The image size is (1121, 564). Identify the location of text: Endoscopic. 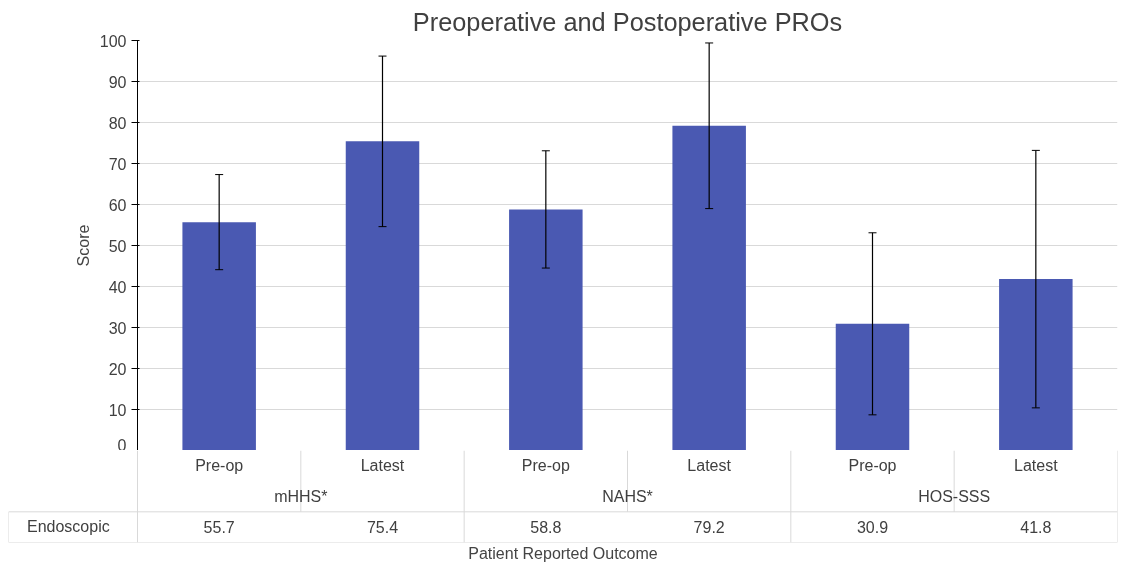
(68, 527).